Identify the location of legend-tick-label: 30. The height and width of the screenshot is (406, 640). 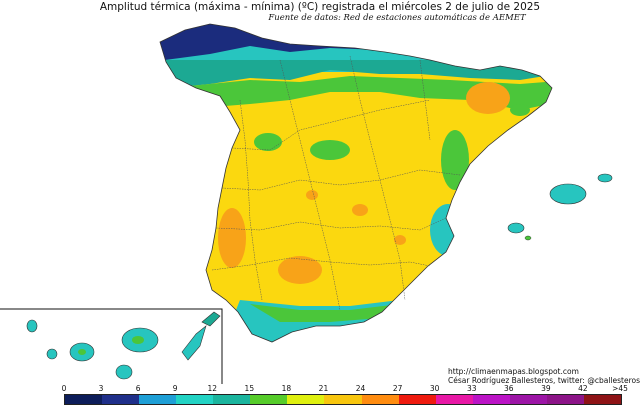
(434, 388).